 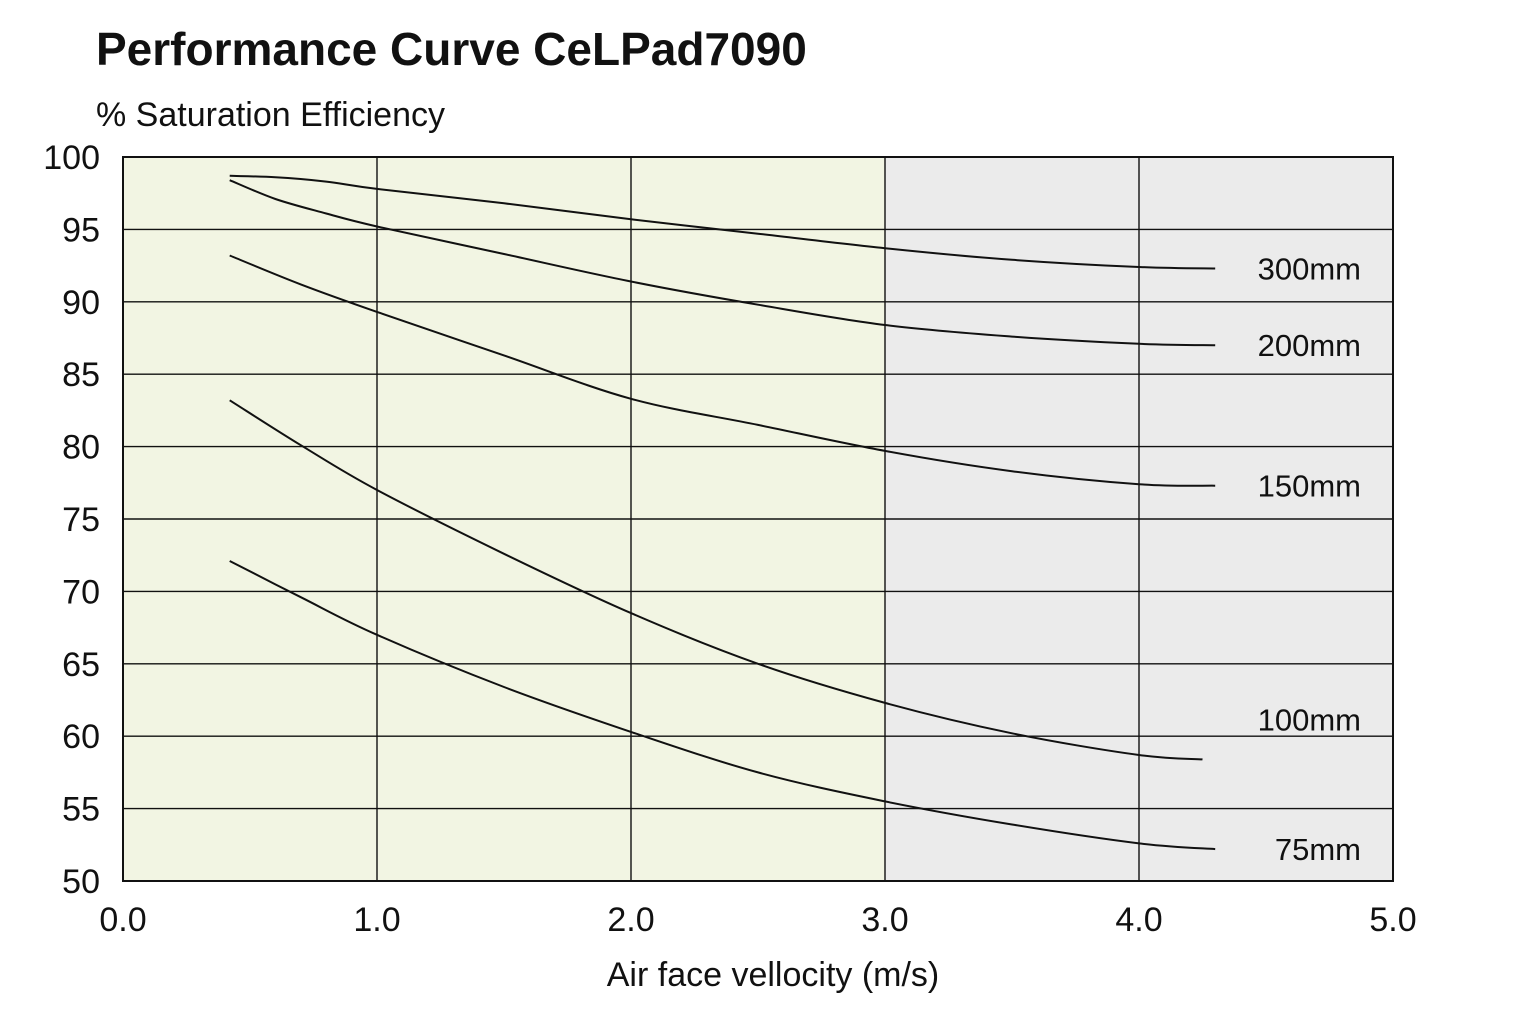 What do you see at coordinates (722, 222) in the screenshot?
I see `series-line-300mm` at bounding box center [722, 222].